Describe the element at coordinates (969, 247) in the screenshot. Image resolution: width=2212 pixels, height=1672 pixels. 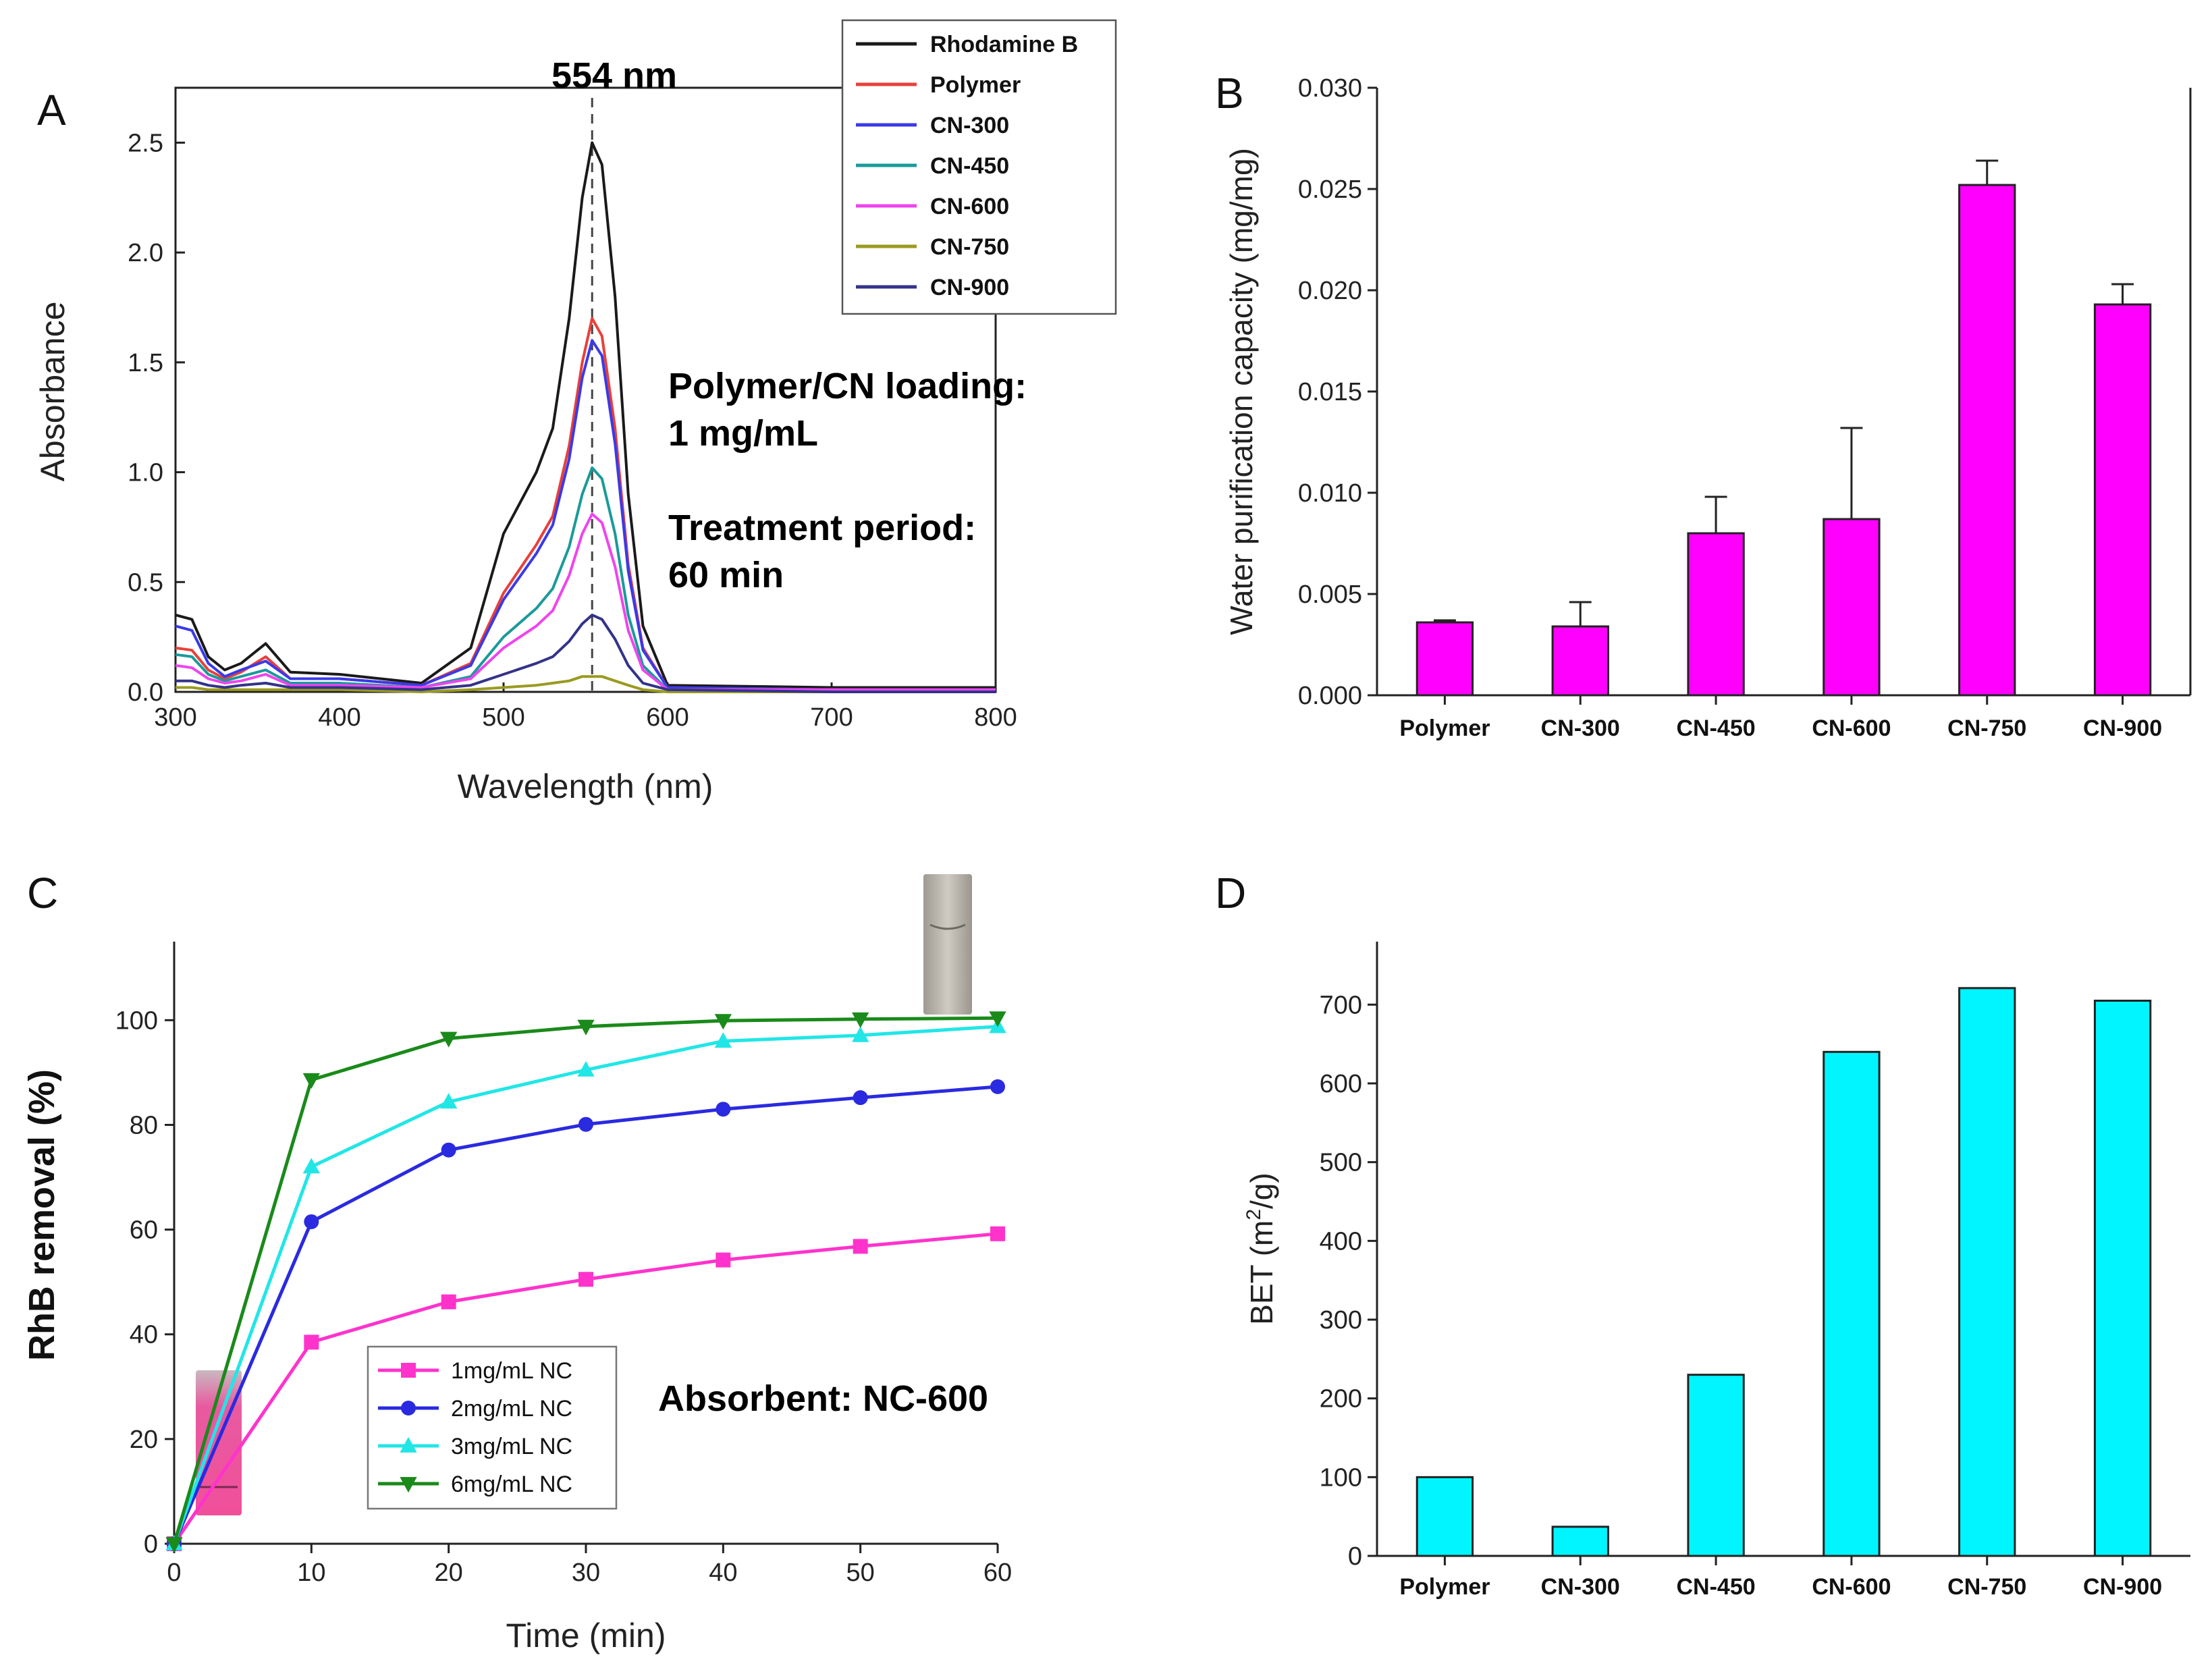
I see `legend-label-a: CN-750` at that location.